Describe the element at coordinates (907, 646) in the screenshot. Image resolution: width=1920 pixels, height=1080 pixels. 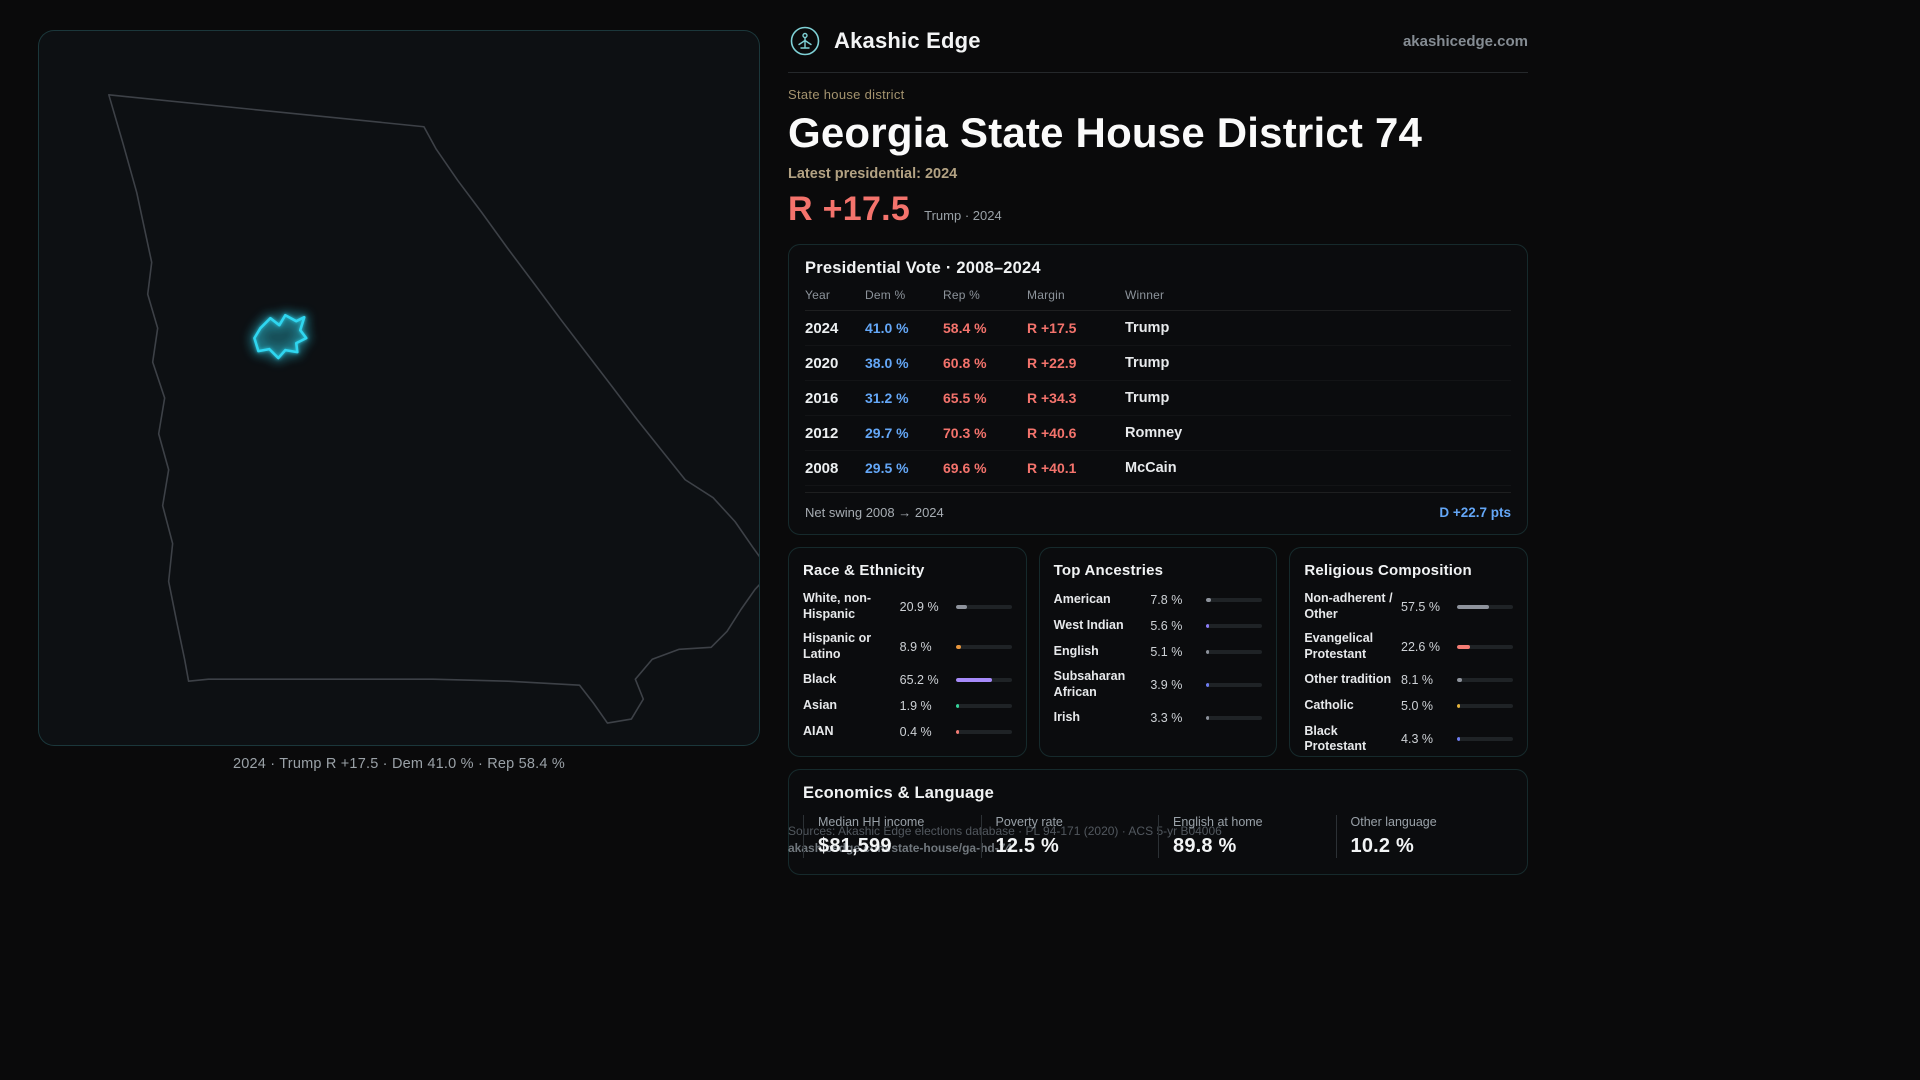
I see `stat-row: Hispanic or Latino 8.9 %` at that location.